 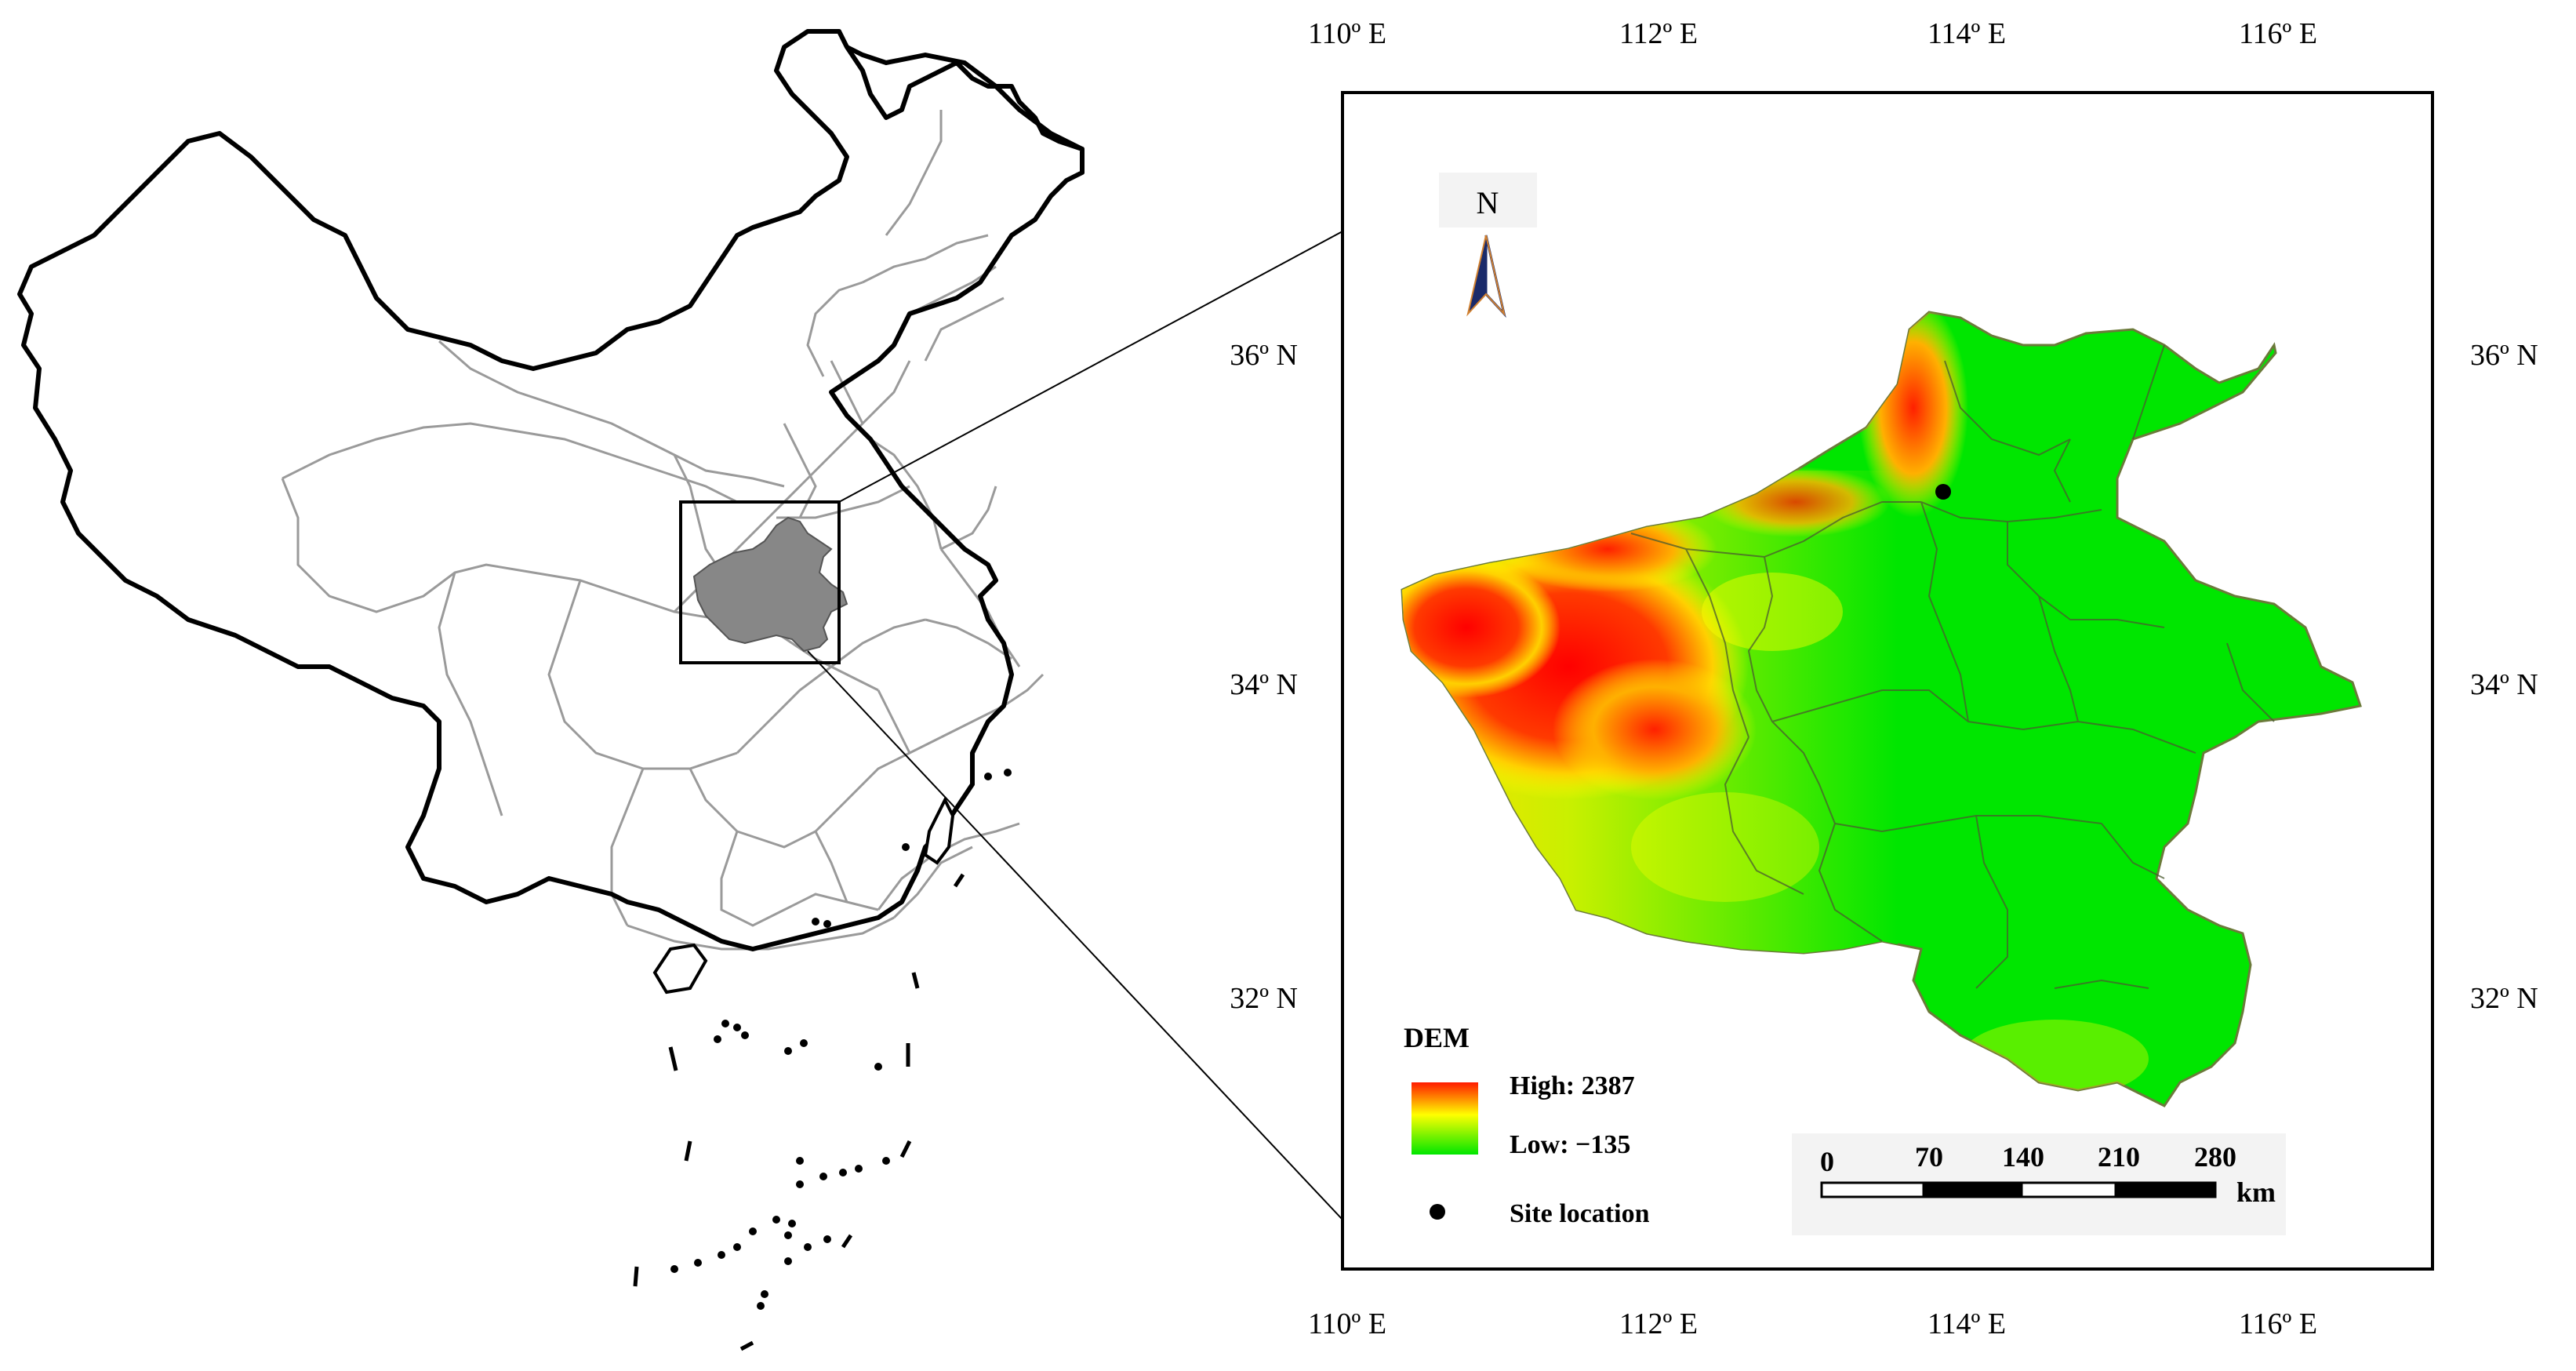 What do you see at coordinates (2278, 33) in the screenshot?
I see `lon-label-top-116: 116º E` at bounding box center [2278, 33].